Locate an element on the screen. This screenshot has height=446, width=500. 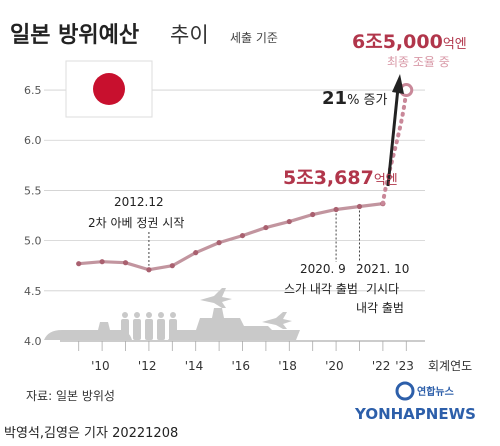
x-tick-label: '12 is located at coordinates (147, 366).